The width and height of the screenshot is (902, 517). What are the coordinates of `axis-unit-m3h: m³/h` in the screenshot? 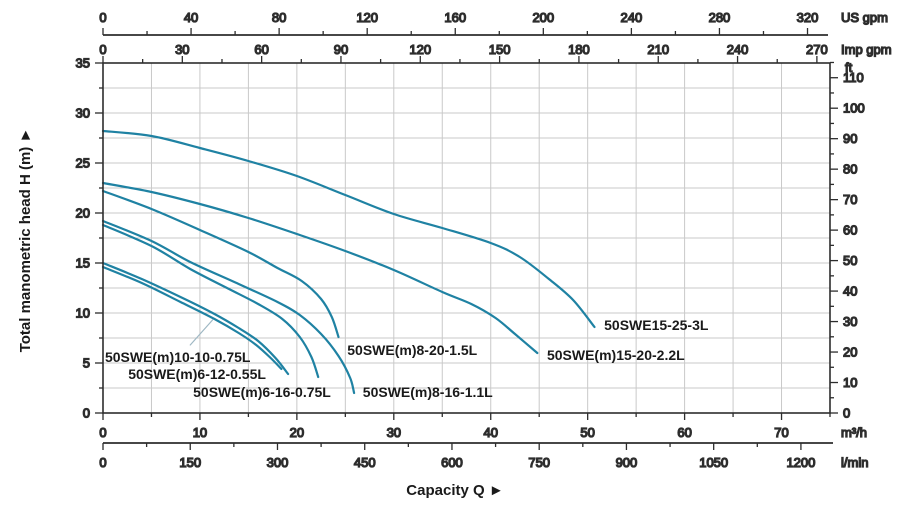 It's located at (854, 432).